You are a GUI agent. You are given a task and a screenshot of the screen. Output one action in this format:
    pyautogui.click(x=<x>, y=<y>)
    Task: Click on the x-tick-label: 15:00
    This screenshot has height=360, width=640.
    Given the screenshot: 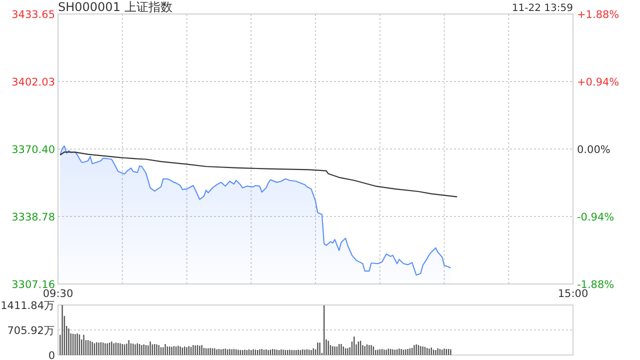 What is the action you would take?
    pyautogui.click(x=573, y=294)
    